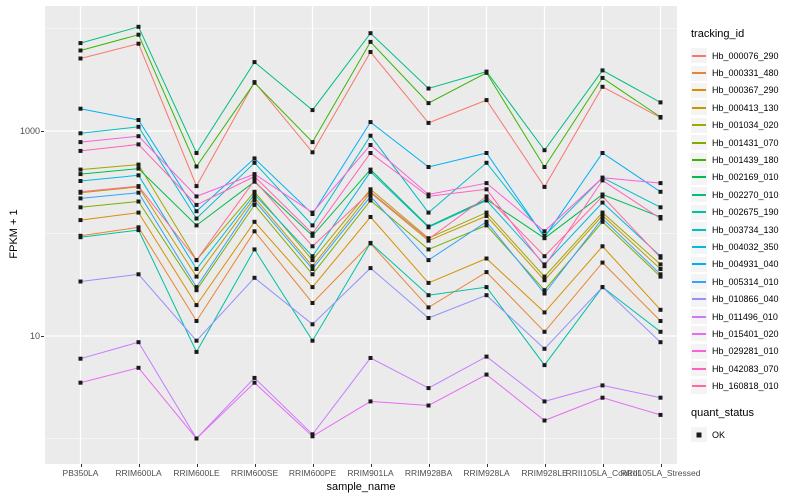 This screenshot has height=500, width=800. Describe the element at coordinates (745, 142) in the screenshot. I see `legend-label: Hb_001431_070` at that location.